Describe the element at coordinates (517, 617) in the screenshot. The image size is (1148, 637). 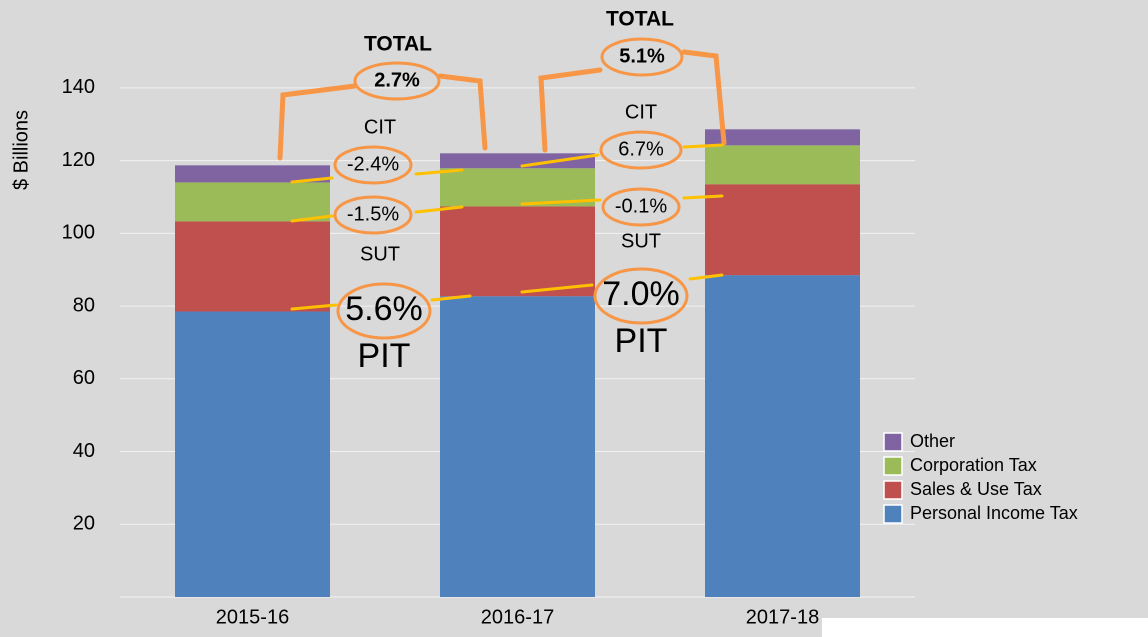
I see `x-tick-label: 2016-17` at that location.